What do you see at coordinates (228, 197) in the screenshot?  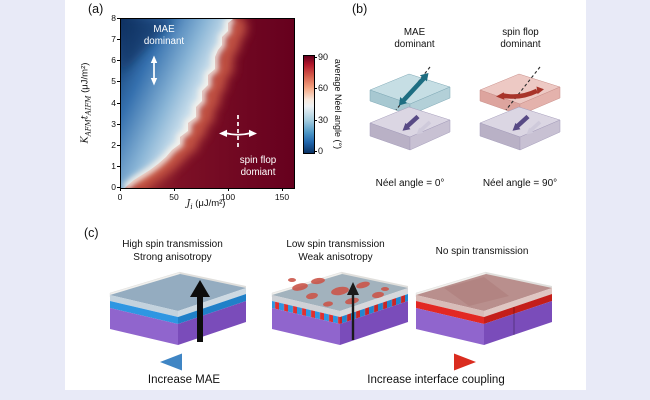 I see `x-tick-label: 100` at bounding box center [228, 197].